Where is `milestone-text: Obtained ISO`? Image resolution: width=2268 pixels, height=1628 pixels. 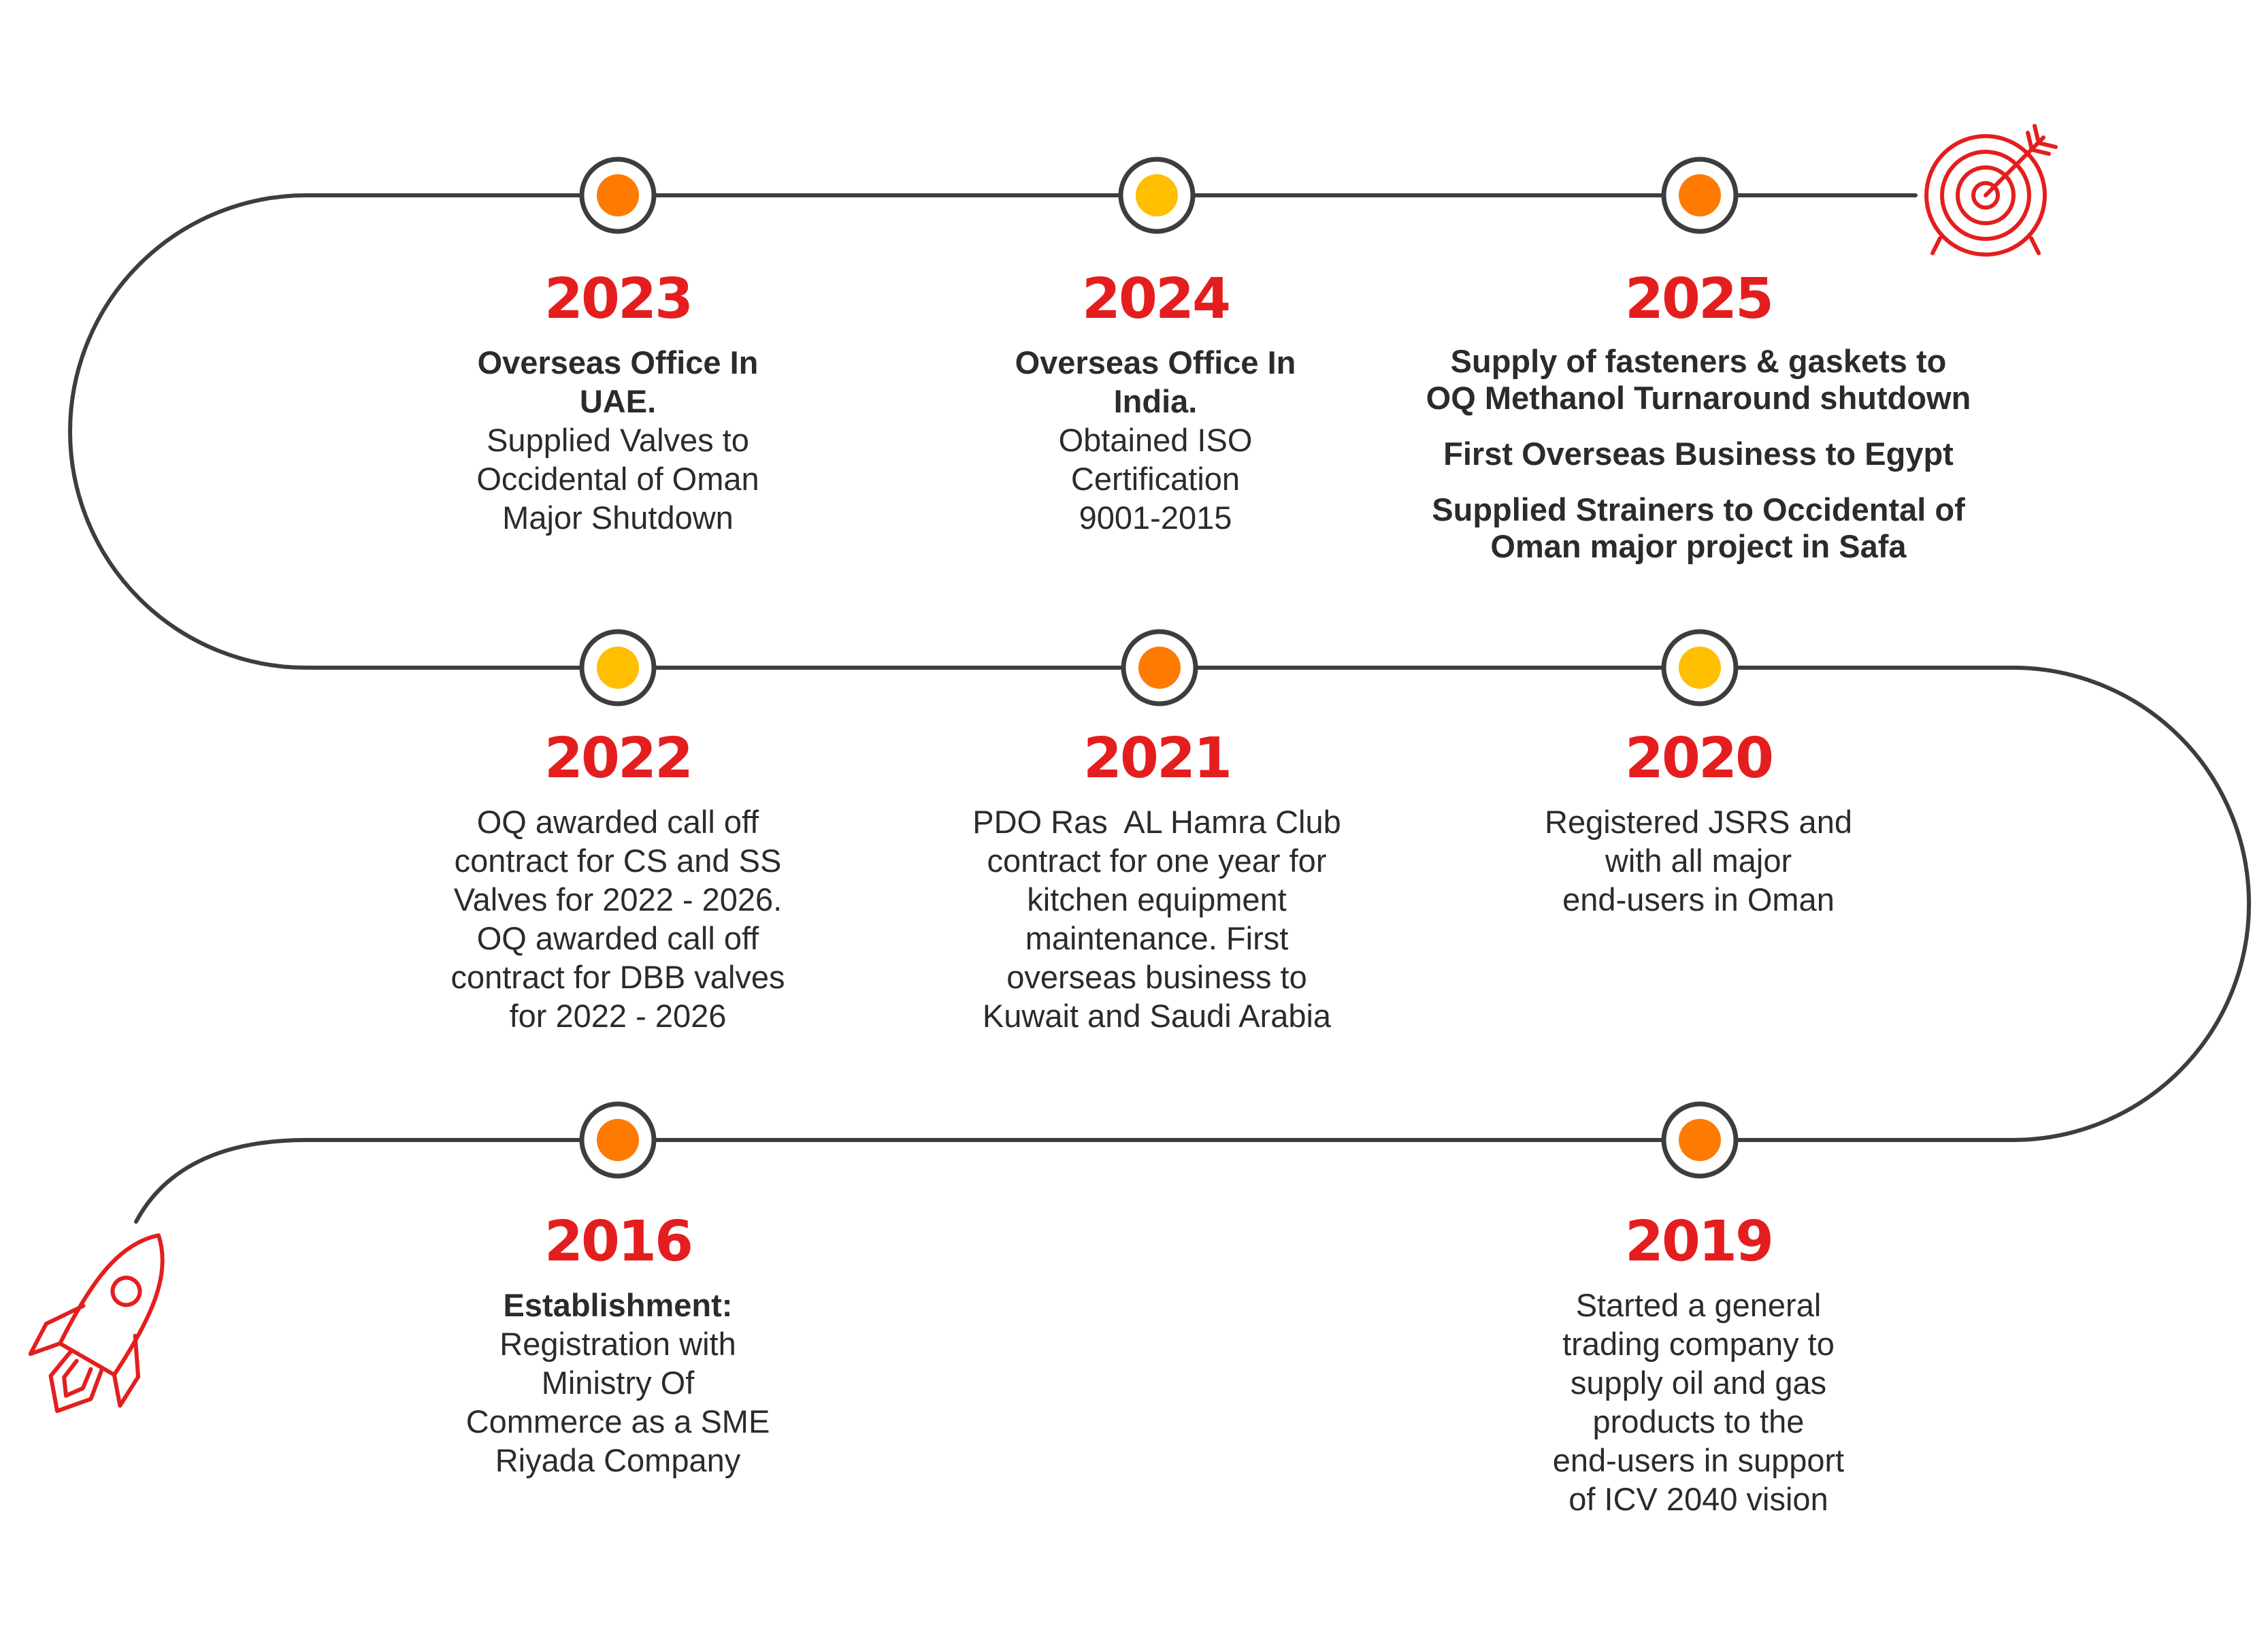
milestone-text: Obtained ISO is located at coordinates (1155, 440).